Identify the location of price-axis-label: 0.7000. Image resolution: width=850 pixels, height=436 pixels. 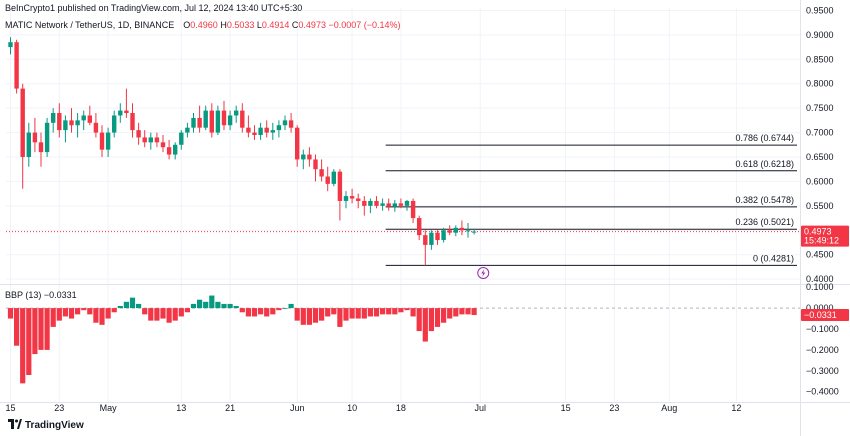
(820, 133).